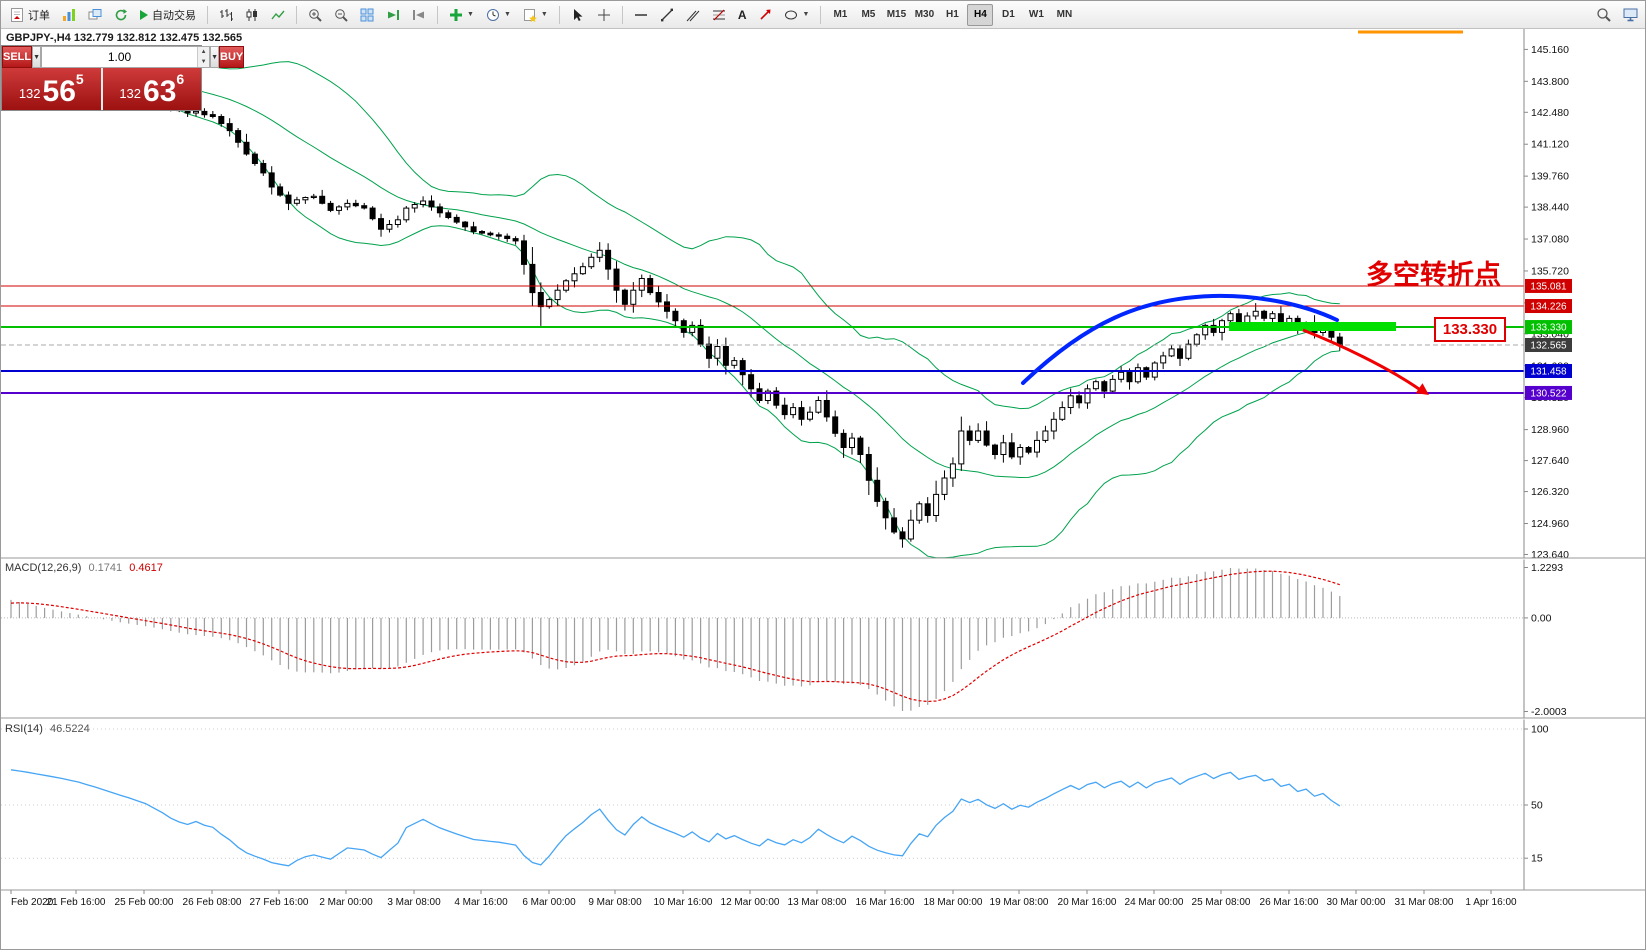 The width and height of the screenshot is (1646, 950). I want to click on text-tool-button: A, so click(742, 15).